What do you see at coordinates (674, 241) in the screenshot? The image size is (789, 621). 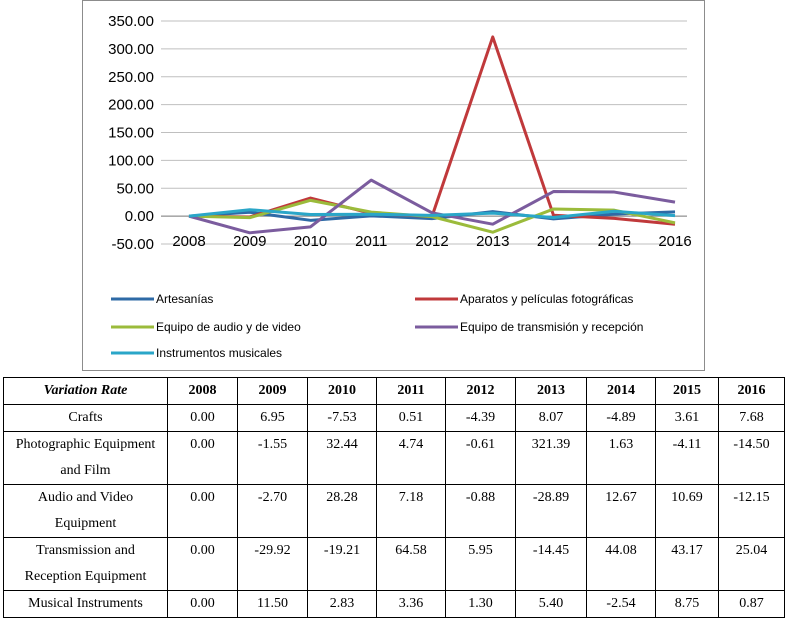 I see `x-tick-label: 2016` at bounding box center [674, 241].